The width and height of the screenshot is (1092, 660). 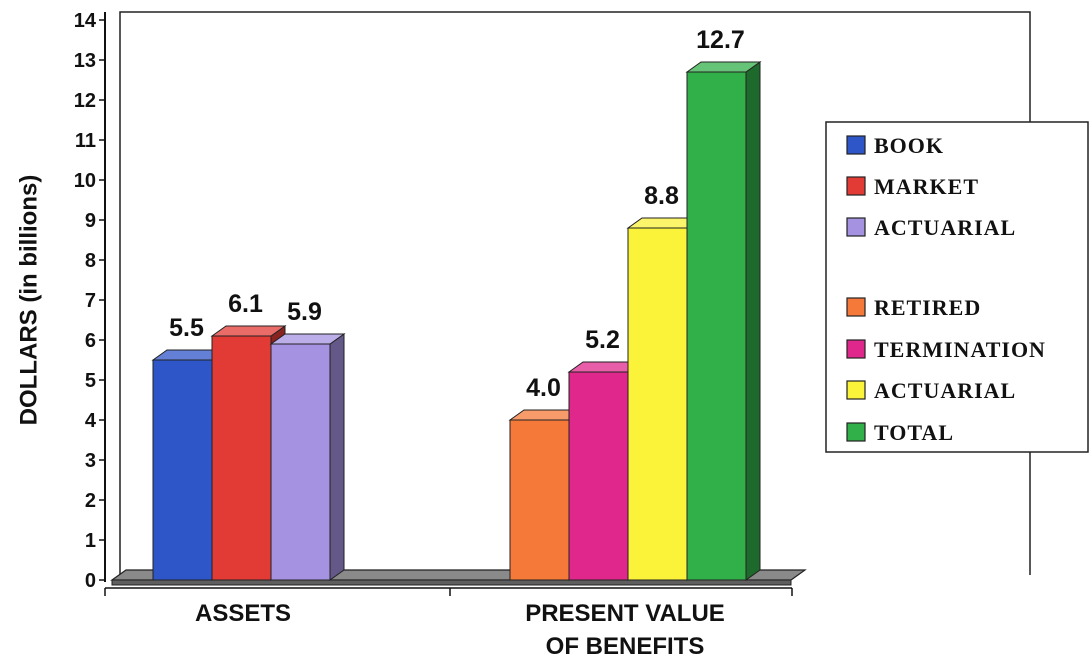 I want to click on y-tick-label: 13, so click(x=85, y=61).